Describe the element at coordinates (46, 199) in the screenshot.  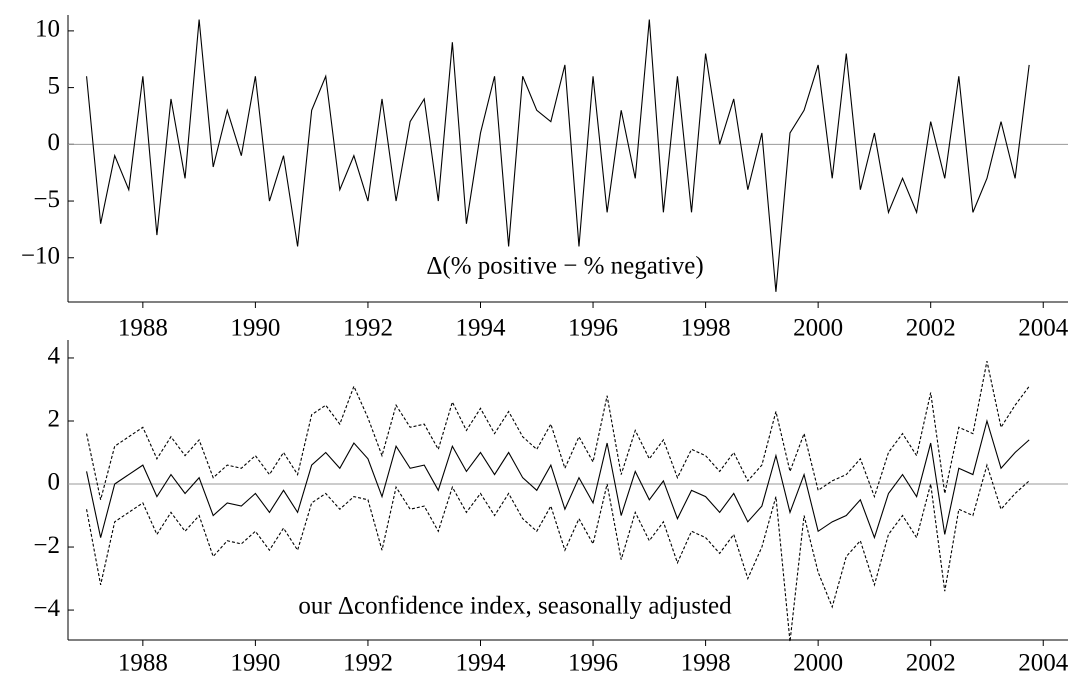
I see `y-tick-label: −5` at that location.